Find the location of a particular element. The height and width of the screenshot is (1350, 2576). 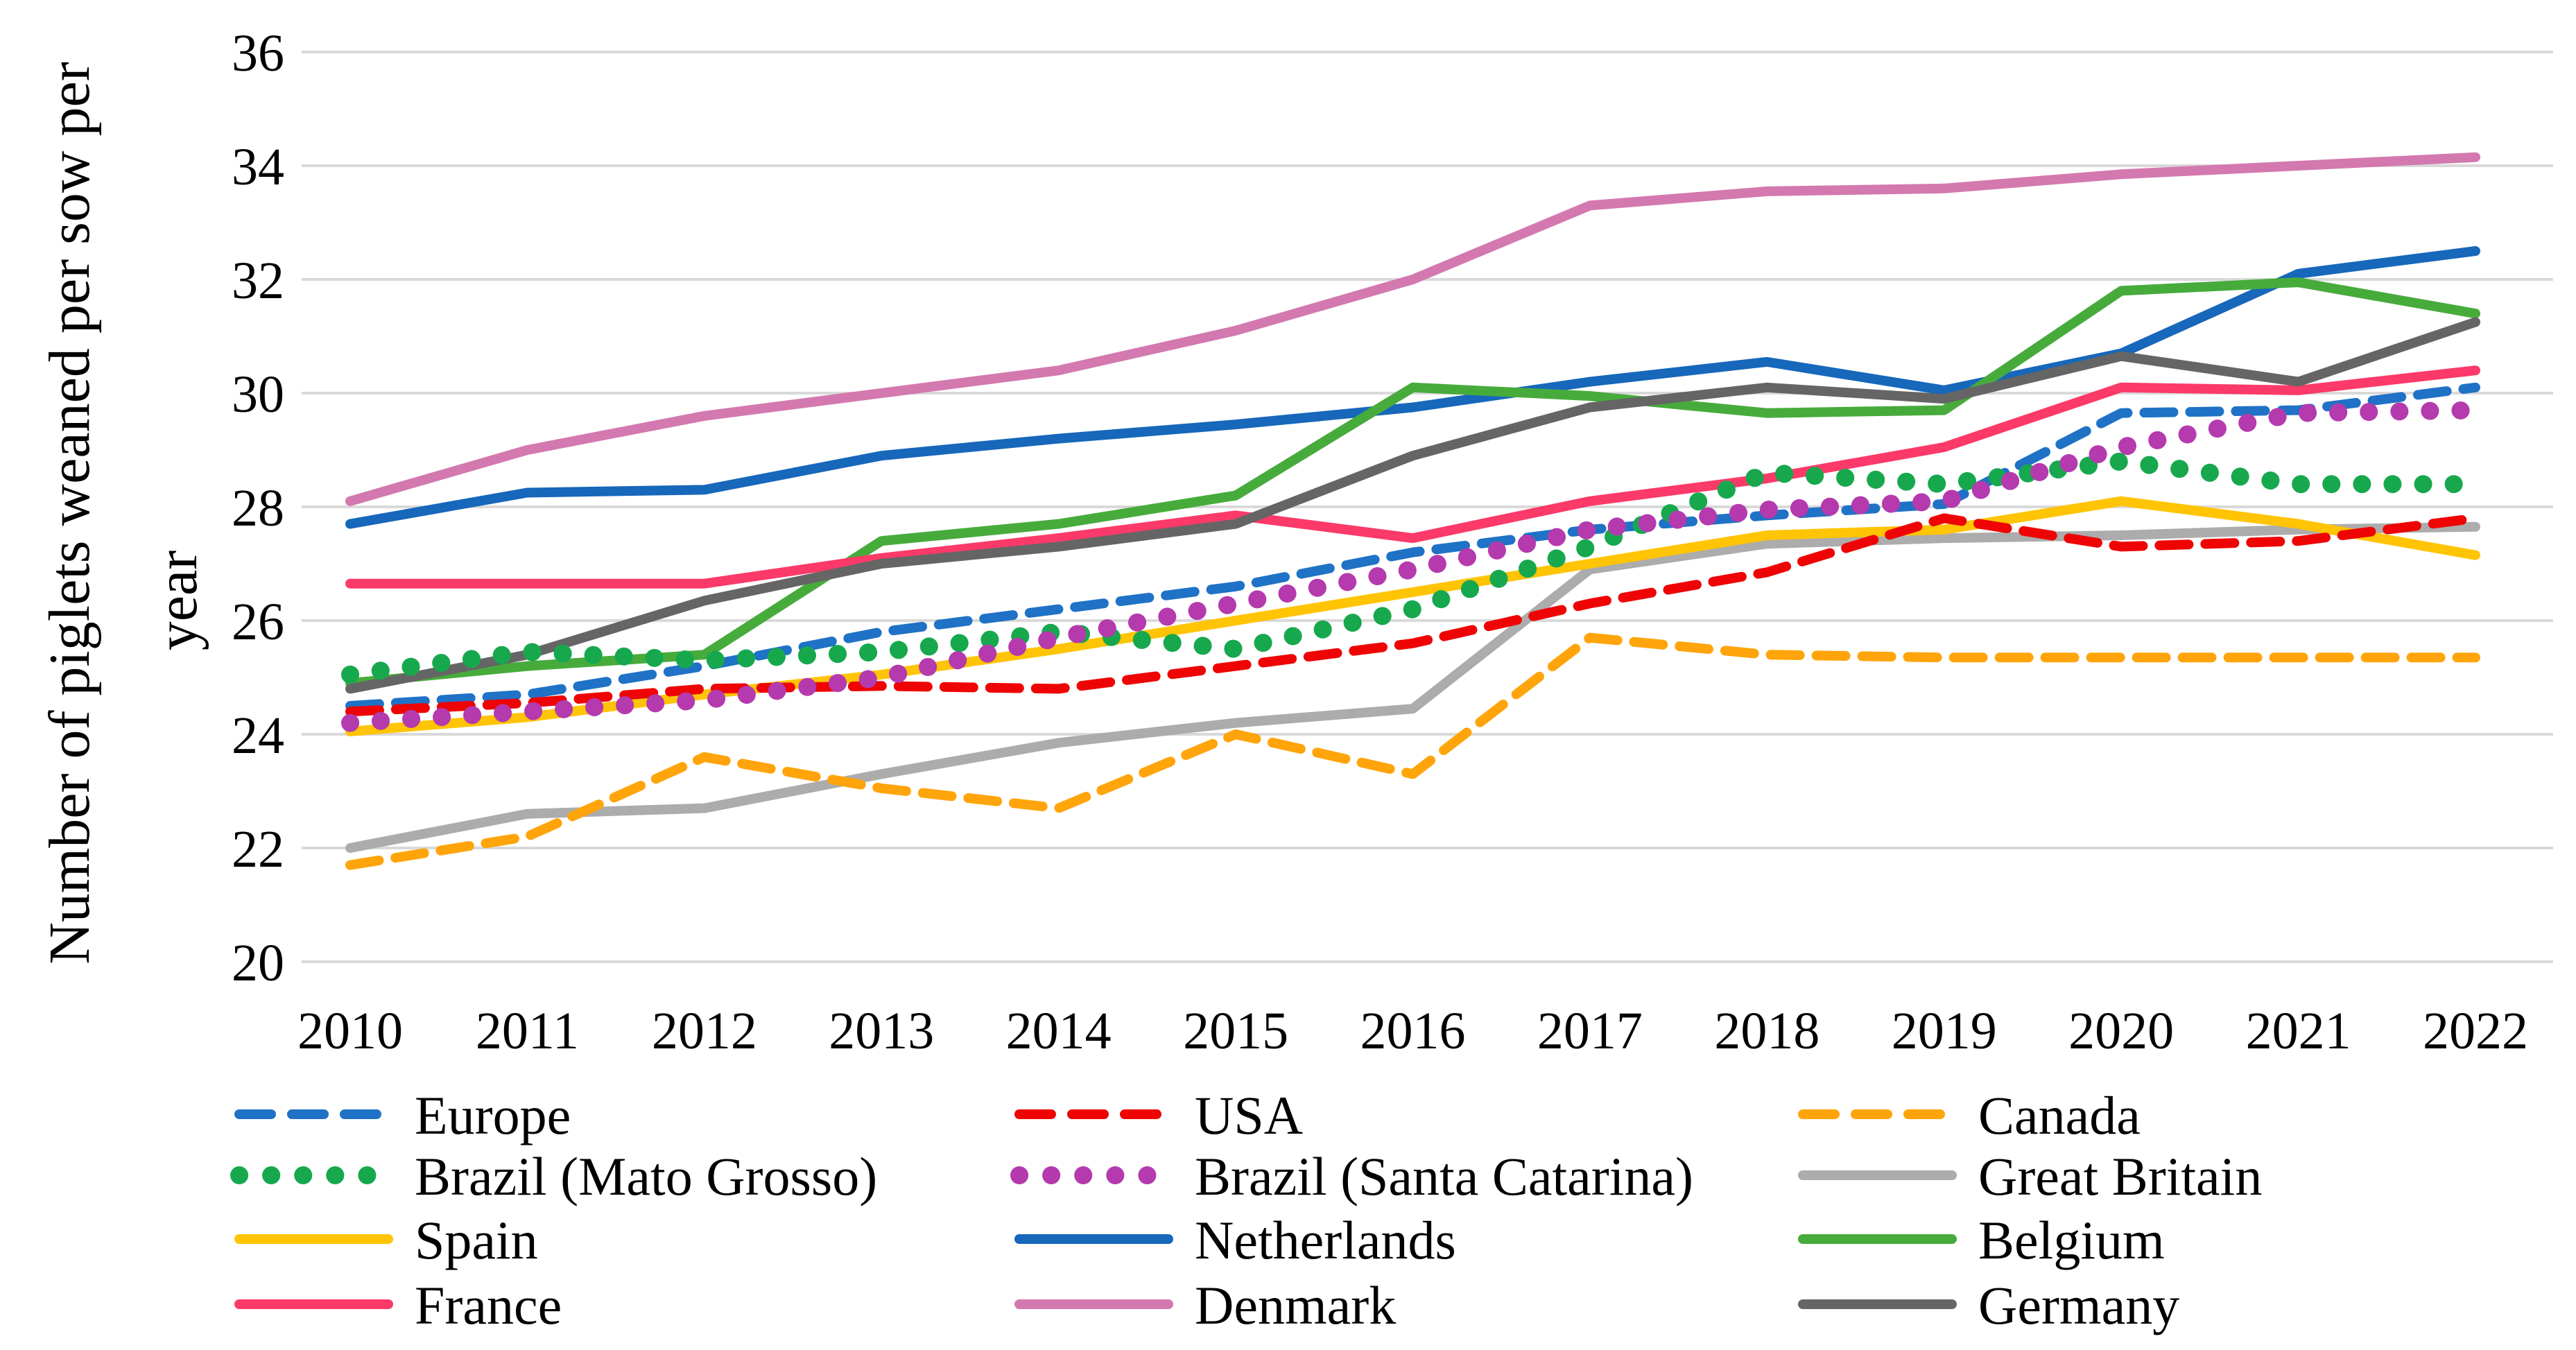

y-tick-label-36: 36 is located at coordinates (258, 54).